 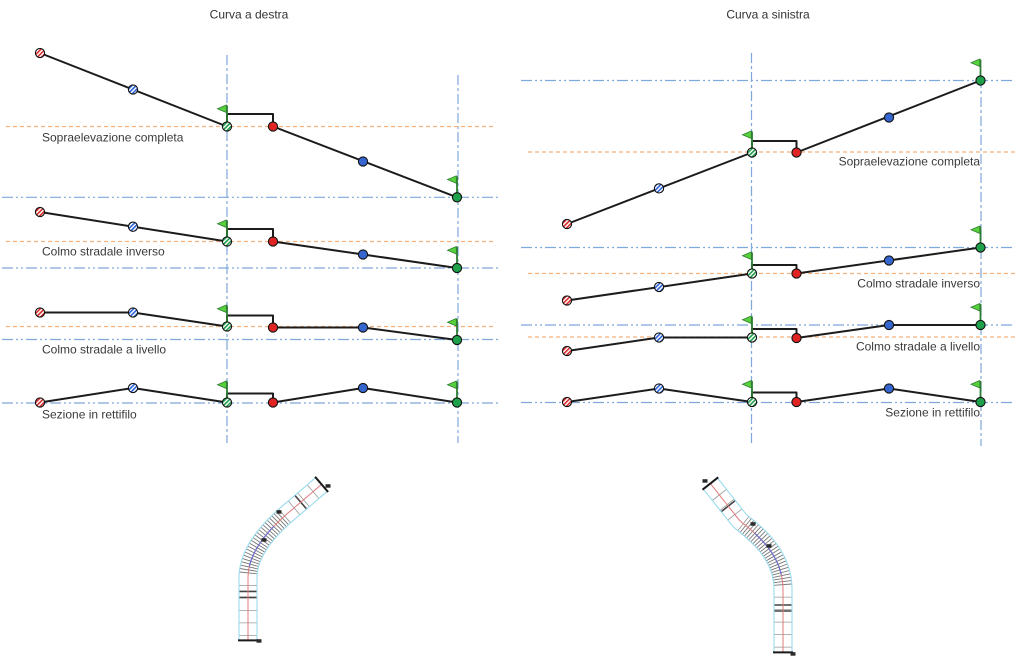 What do you see at coordinates (932, 412) in the screenshot?
I see `row-label-sezione-in-rettifilo-right: Sezione in rettifilo` at bounding box center [932, 412].